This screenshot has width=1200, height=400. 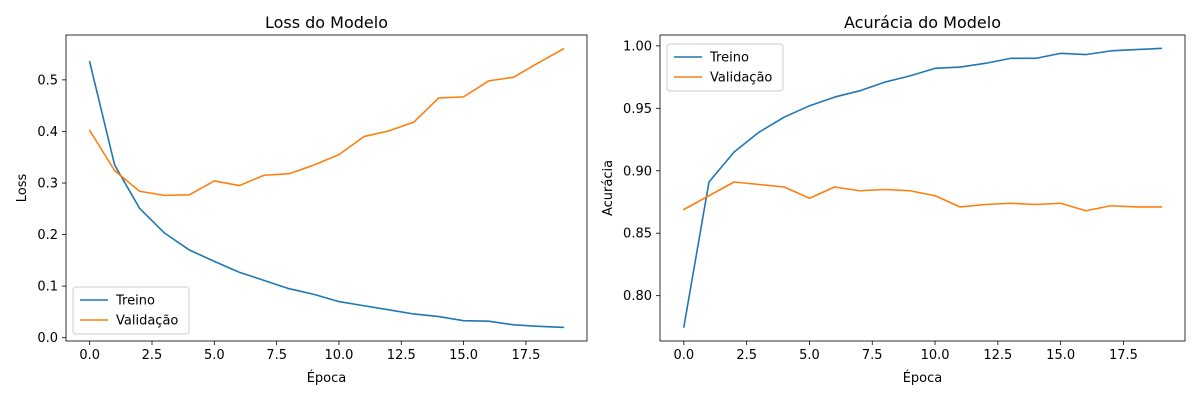 What do you see at coordinates (525, 355) in the screenshot?
I see `loss-x-tick-label: 17.5` at bounding box center [525, 355].